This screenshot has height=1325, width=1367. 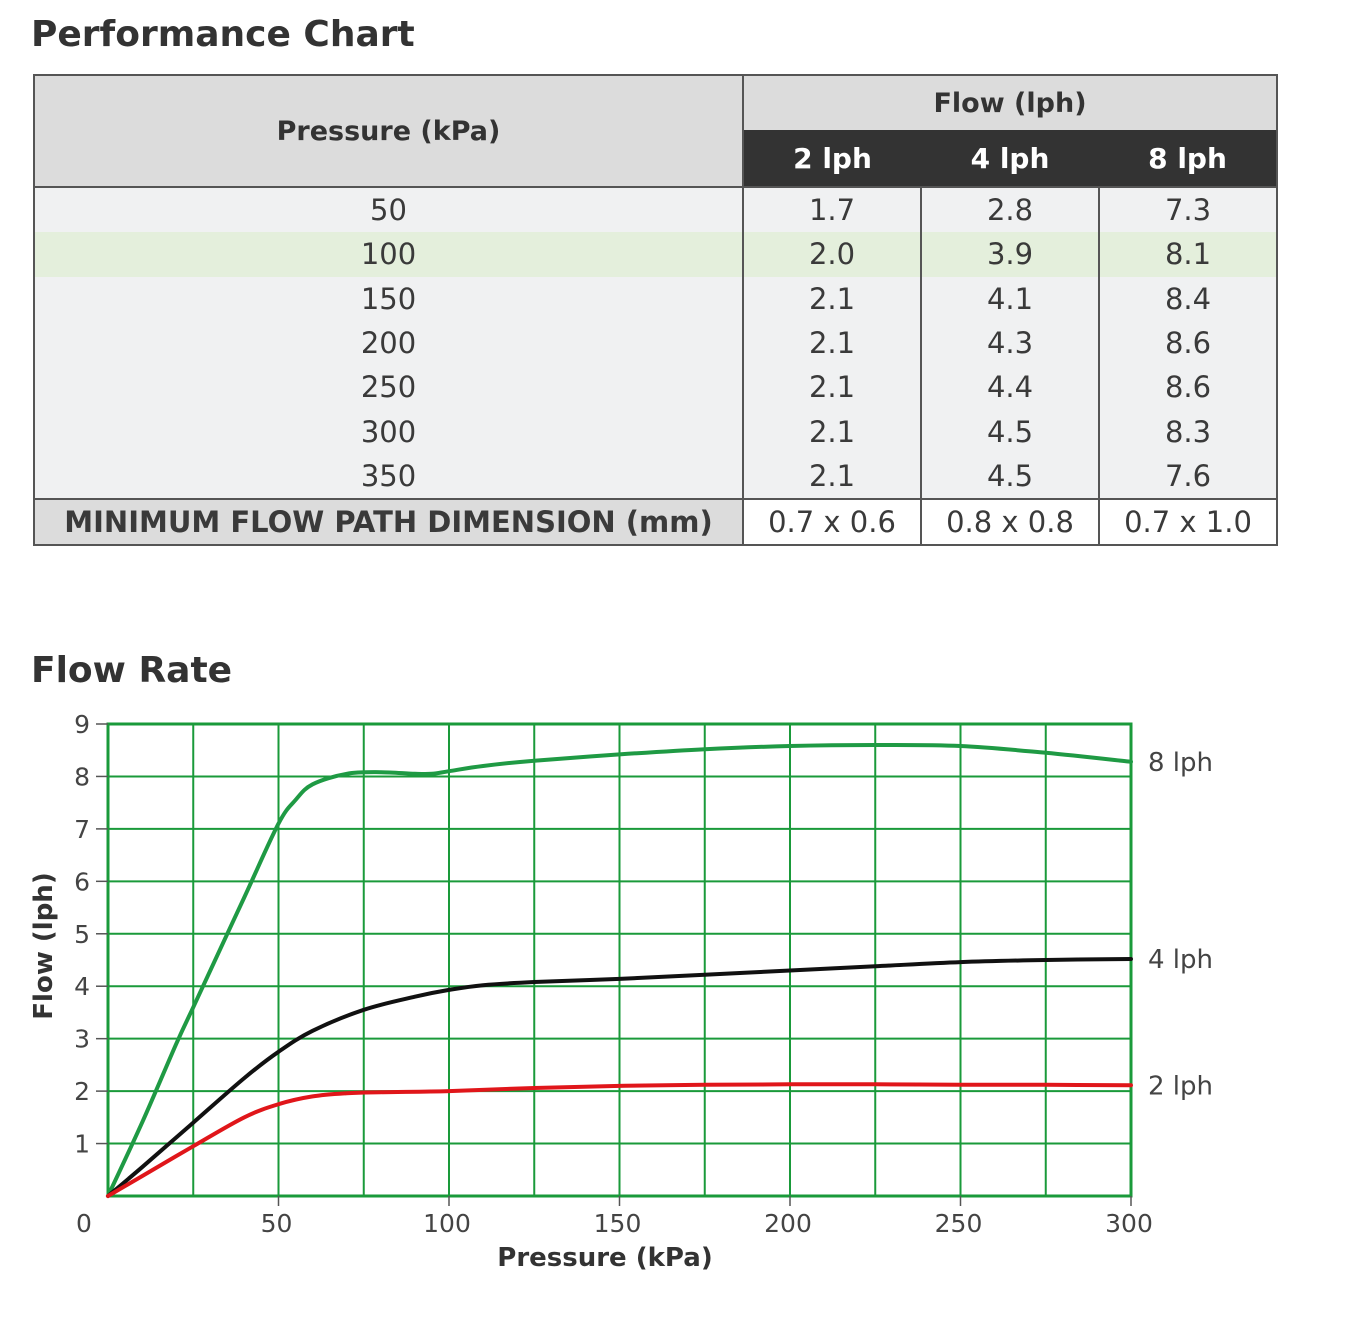 What do you see at coordinates (1189, 210) in the screenshot?
I see `flow-cell-8lph: 7.3` at bounding box center [1189, 210].